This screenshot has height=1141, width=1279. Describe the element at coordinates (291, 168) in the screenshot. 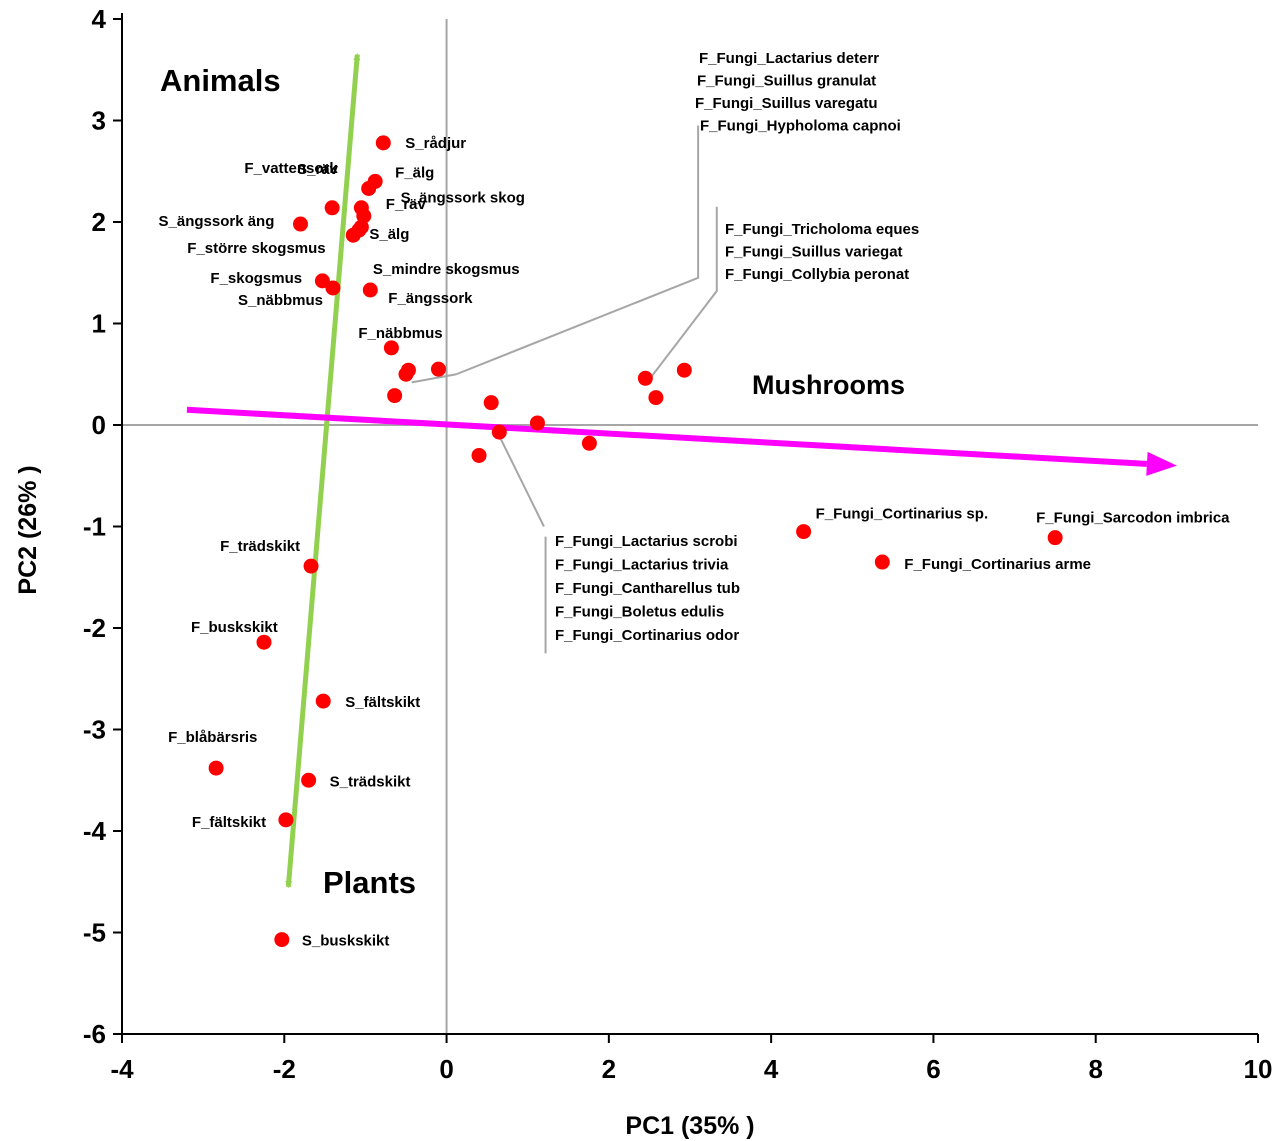

I see `point-label-4: F_vattensork` at that location.